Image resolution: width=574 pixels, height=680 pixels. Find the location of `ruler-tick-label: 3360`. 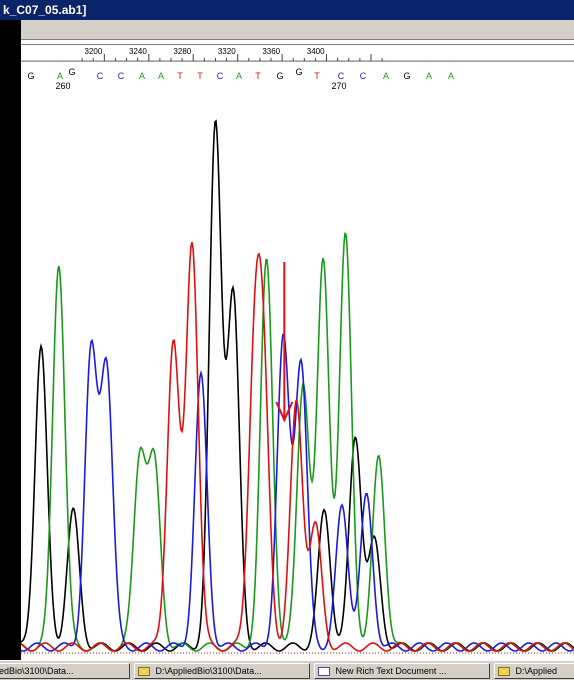

ruler-tick-label: 3360 is located at coordinates (271, 51).